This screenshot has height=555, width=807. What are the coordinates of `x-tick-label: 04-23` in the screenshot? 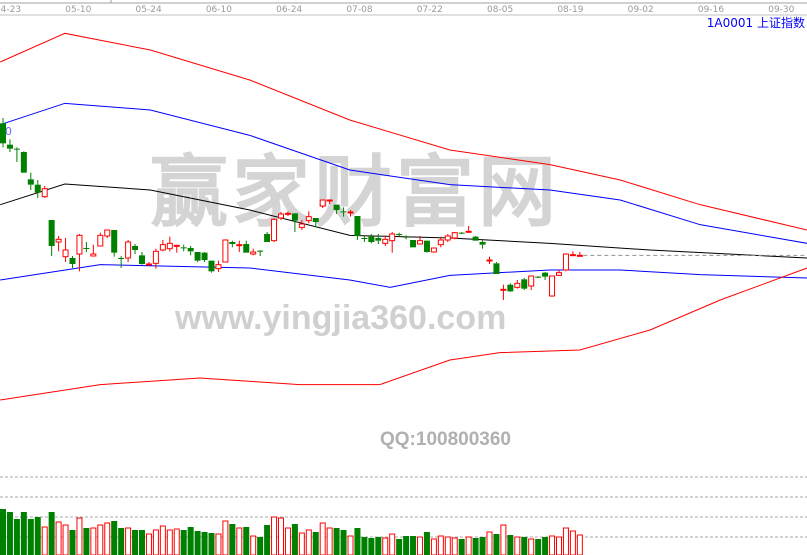 It's located at (10, 10).